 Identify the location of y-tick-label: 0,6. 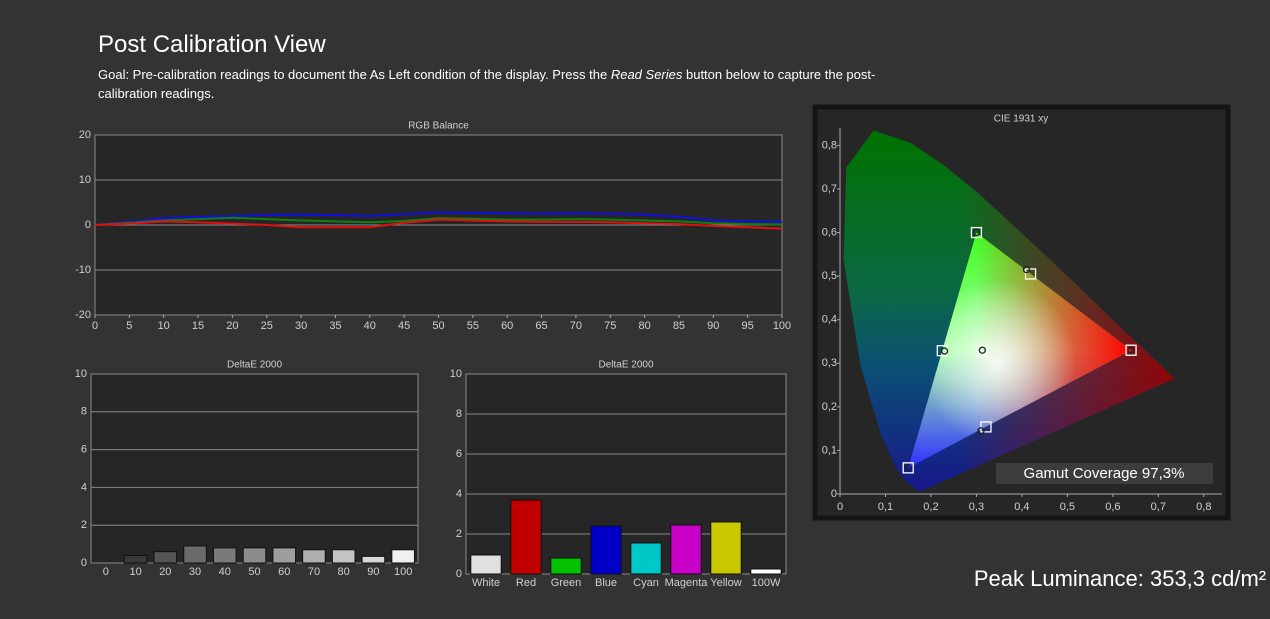
(829, 232).